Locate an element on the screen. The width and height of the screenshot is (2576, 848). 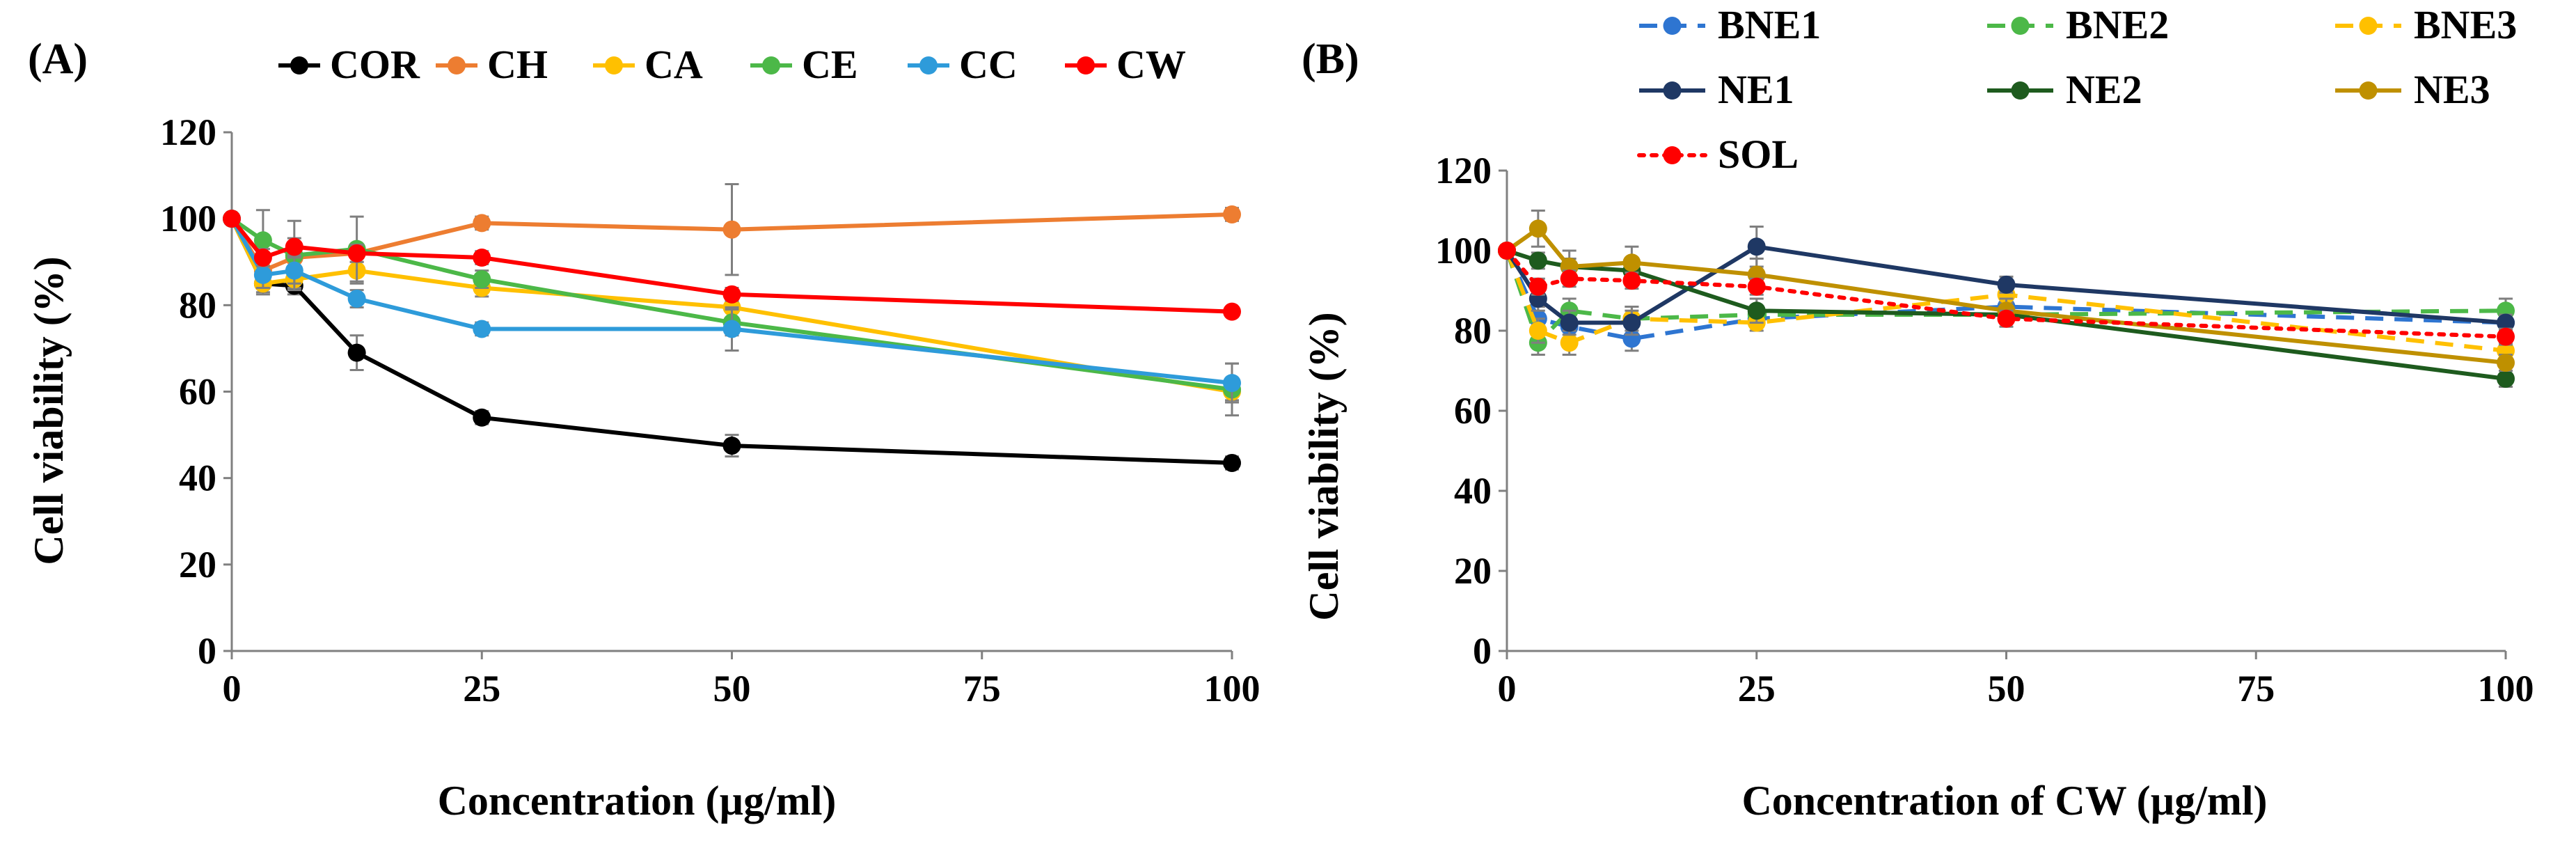
legend-label: CW is located at coordinates (1151, 64).